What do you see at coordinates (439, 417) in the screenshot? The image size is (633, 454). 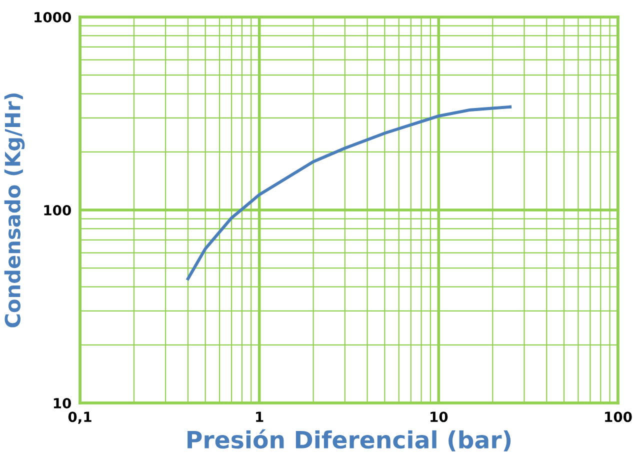 I see `x-tick-label: 10` at bounding box center [439, 417].